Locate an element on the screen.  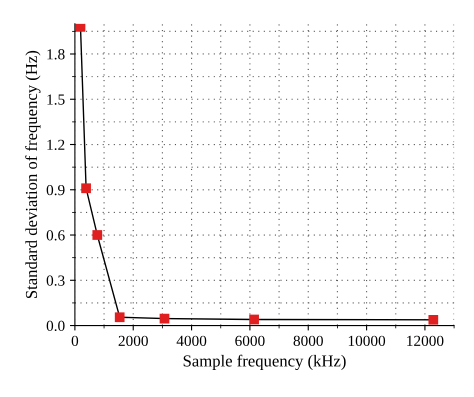
y-tick-label: 0.0 is located at coordinates (55, 326).